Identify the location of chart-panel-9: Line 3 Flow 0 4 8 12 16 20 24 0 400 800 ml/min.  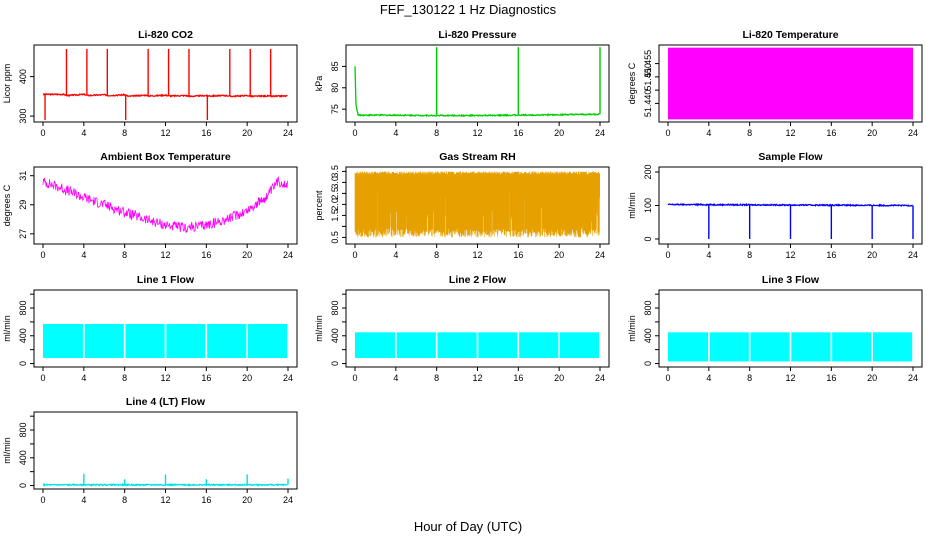
(775, 328).